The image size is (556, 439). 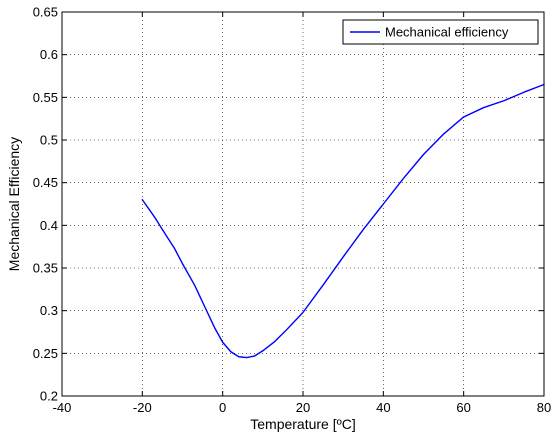 I want to click on x-tick-label: 0, so click(x=222, y=407).